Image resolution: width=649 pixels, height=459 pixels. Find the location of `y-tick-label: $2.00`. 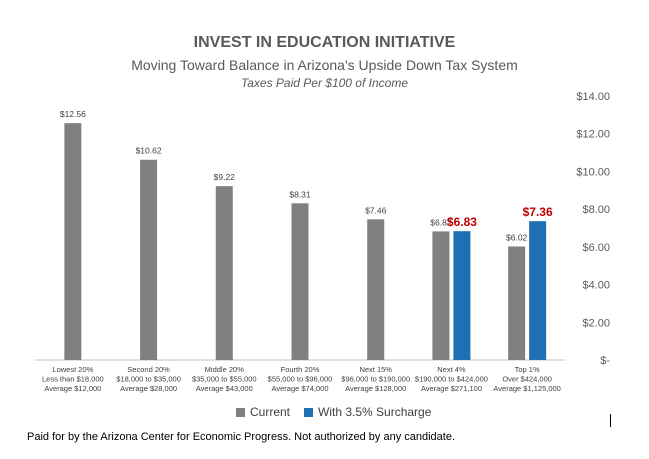

y-tick-label: $2.00 is located at coordinates (596, 323).